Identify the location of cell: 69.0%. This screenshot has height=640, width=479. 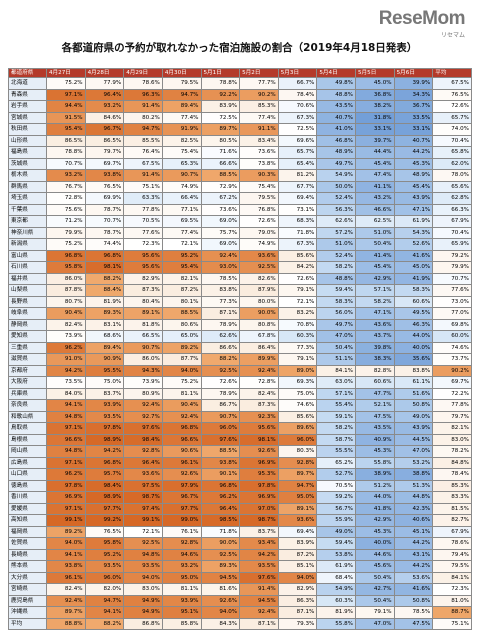
(220, 244).